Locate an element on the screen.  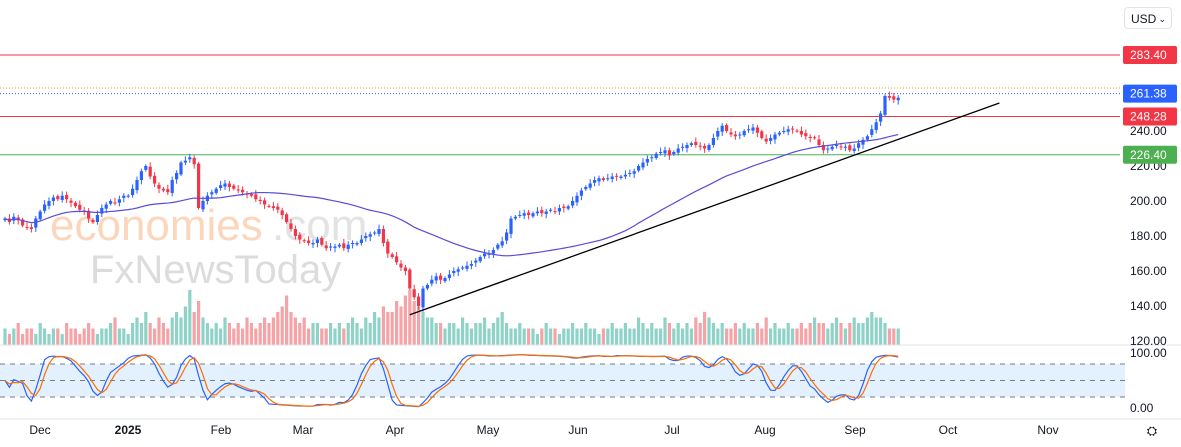
price-tick: 180.00 is located at coordinates (1148, 236).